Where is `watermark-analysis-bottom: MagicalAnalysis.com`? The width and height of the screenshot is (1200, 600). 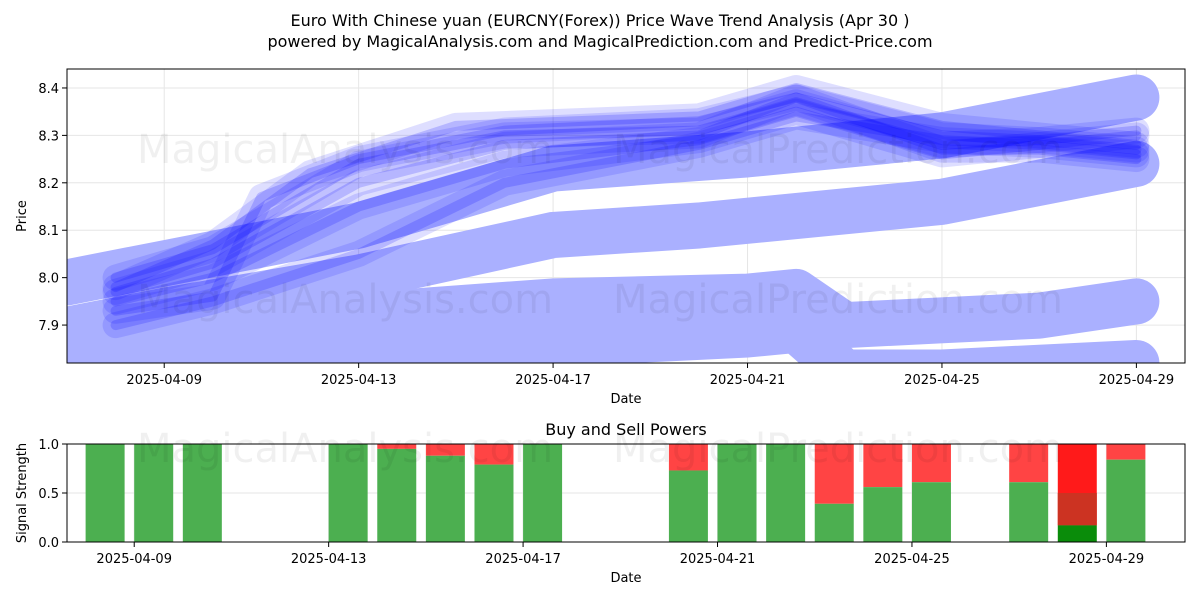 watermark-analysis-bottom: MagicalAnalysis.com is located at coordinates (345, 449).